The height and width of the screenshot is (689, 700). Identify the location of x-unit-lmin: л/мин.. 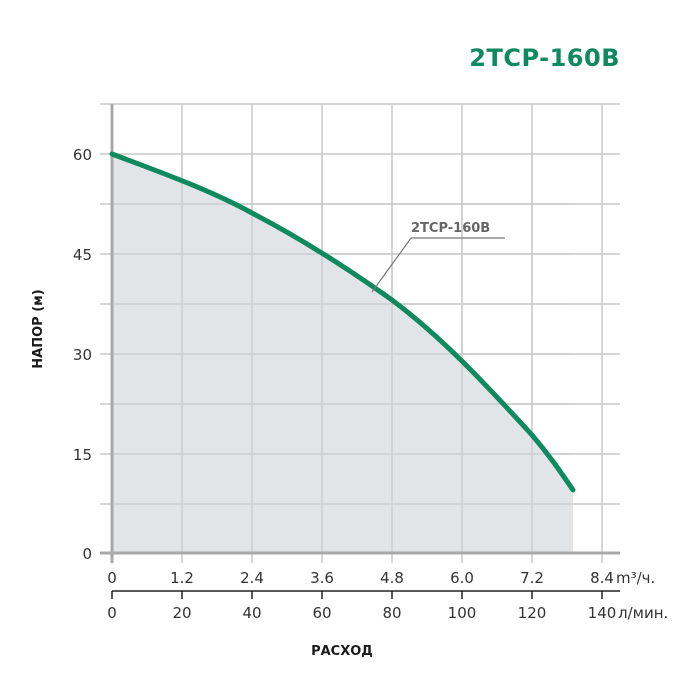
(643, 613).